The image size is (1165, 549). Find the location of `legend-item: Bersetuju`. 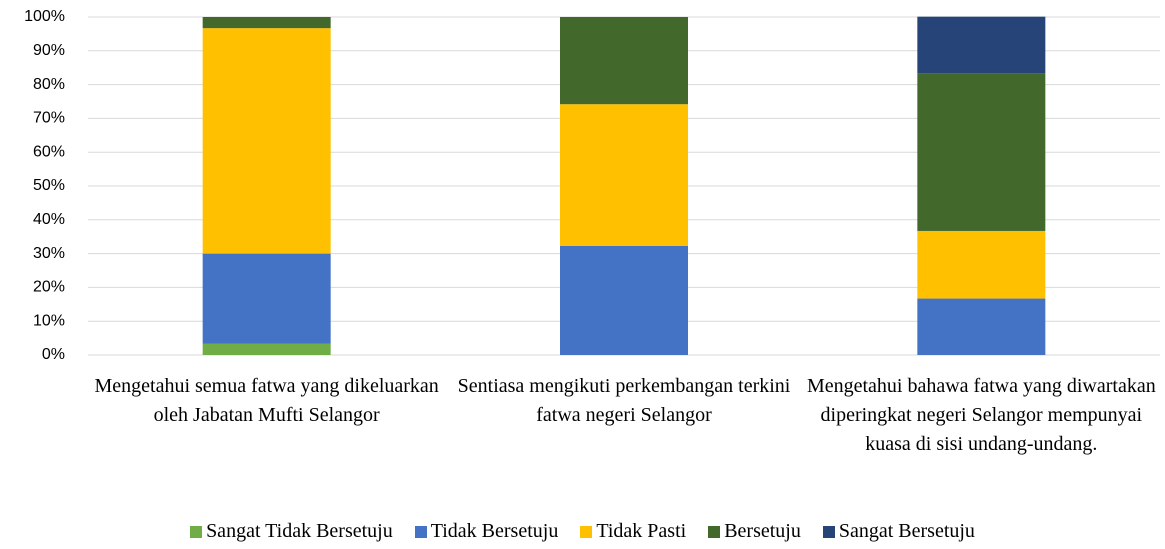

legend-item: Bersetuju is located at coordinates (754, 531).